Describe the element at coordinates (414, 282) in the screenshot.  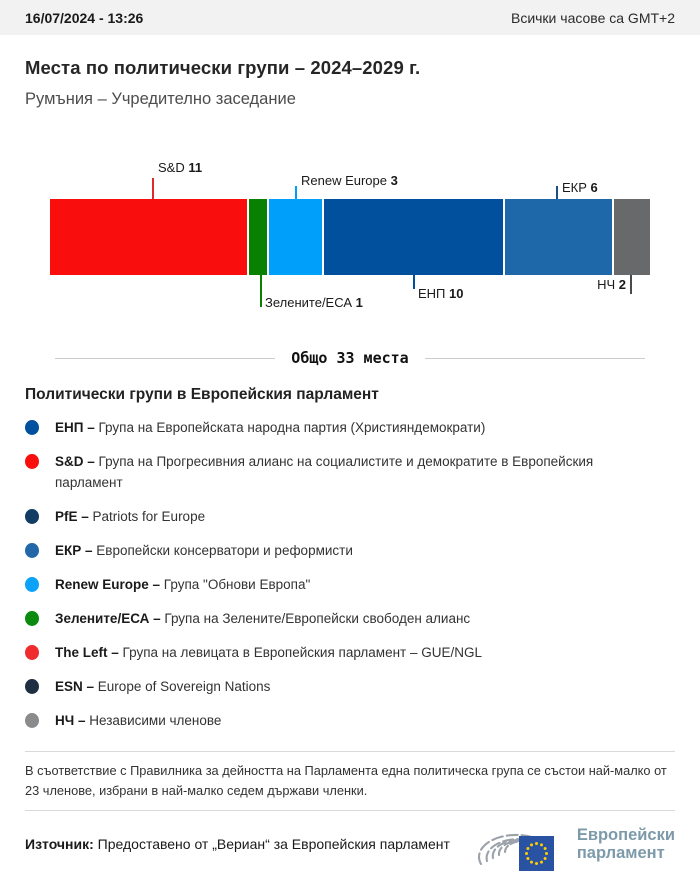
I see `callout-tick-epp` at that location.